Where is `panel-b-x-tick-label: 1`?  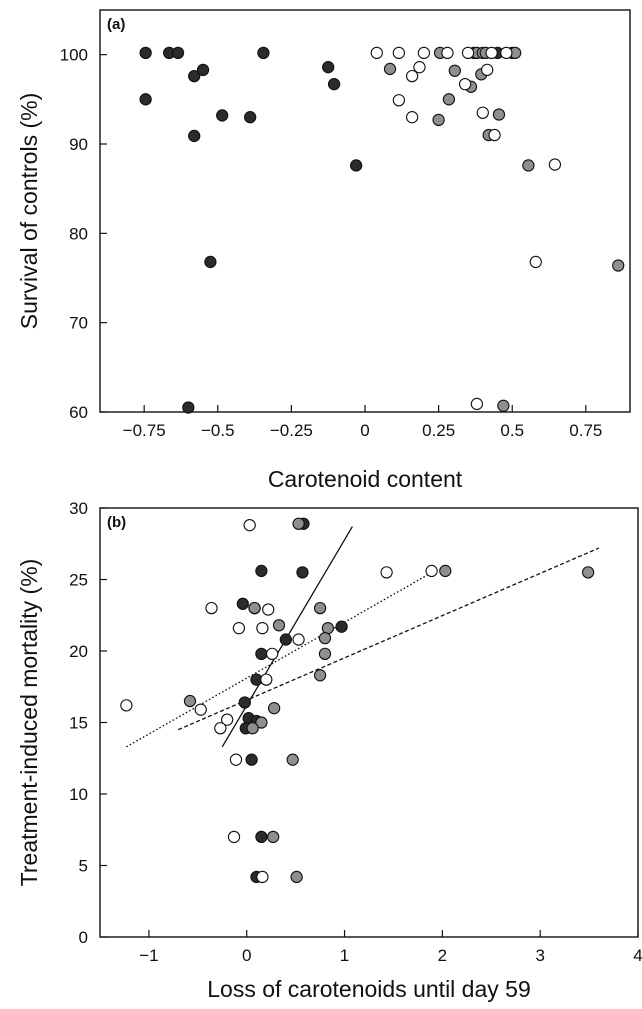
panel-b-x-tick-label: 1 is located at coordinates (344, 955).